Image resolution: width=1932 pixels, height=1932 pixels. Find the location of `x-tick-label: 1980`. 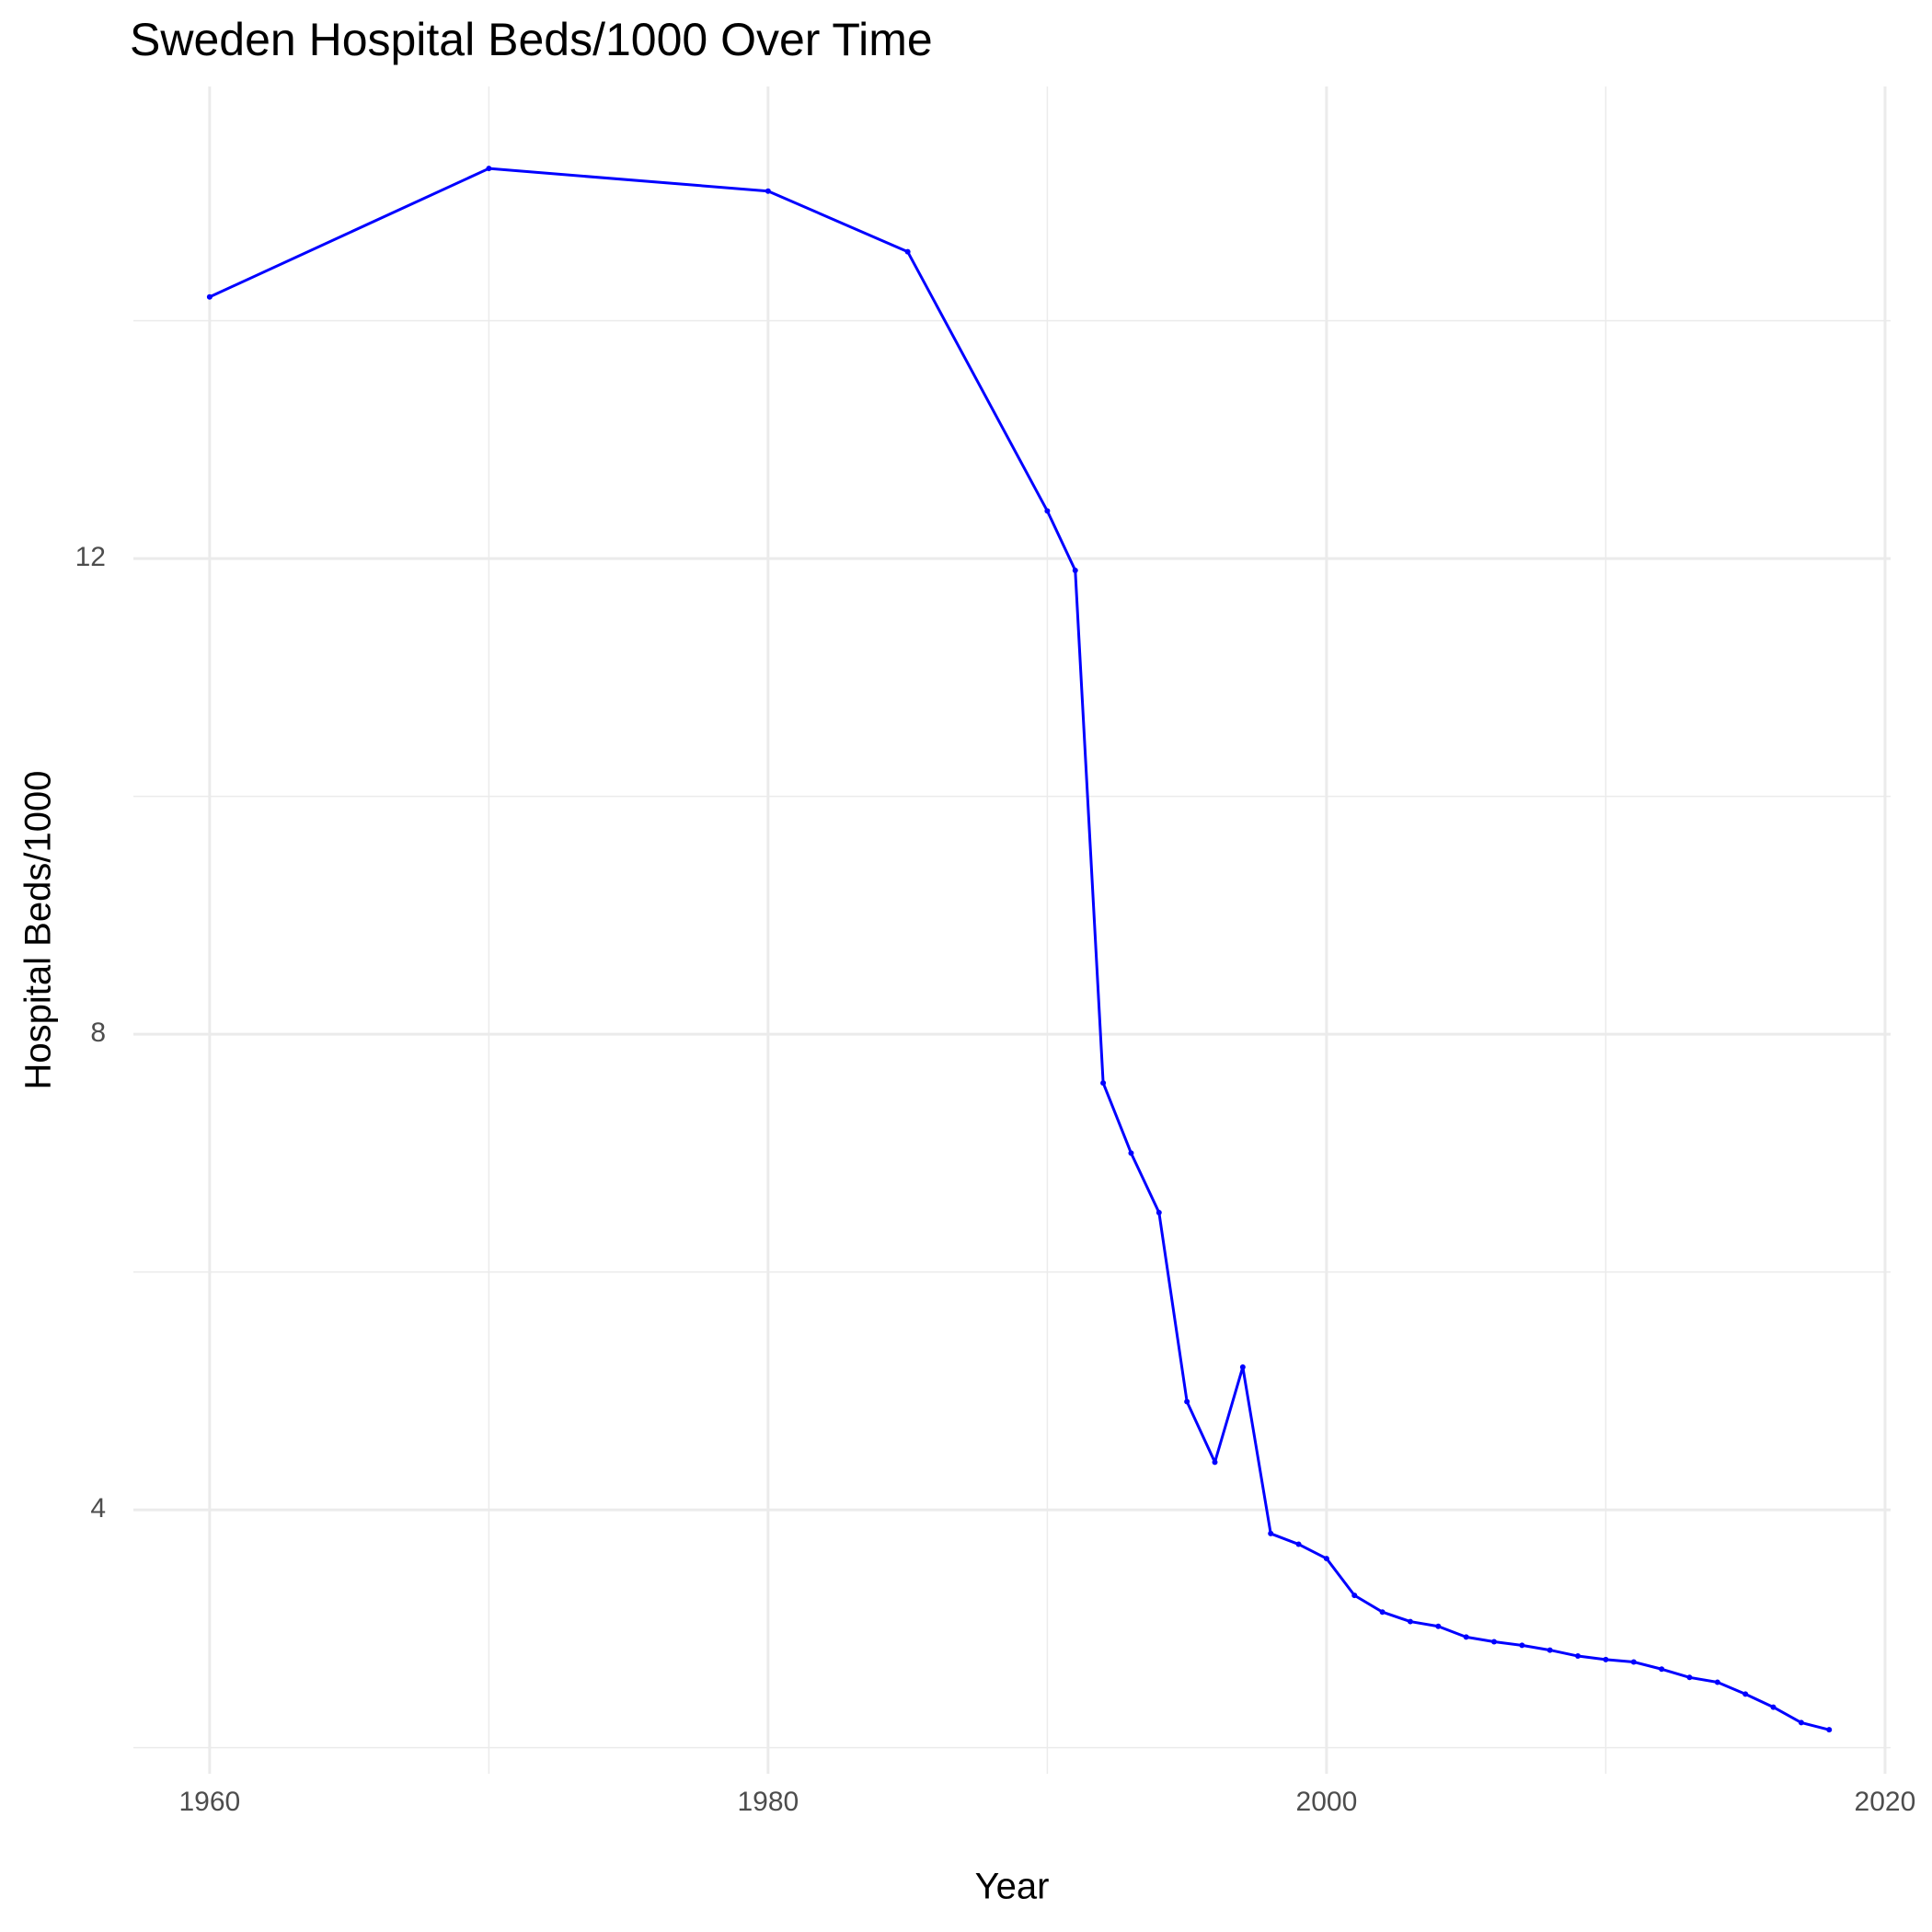

x-tick-label: 1980 is located at coordinates (768, 1802).